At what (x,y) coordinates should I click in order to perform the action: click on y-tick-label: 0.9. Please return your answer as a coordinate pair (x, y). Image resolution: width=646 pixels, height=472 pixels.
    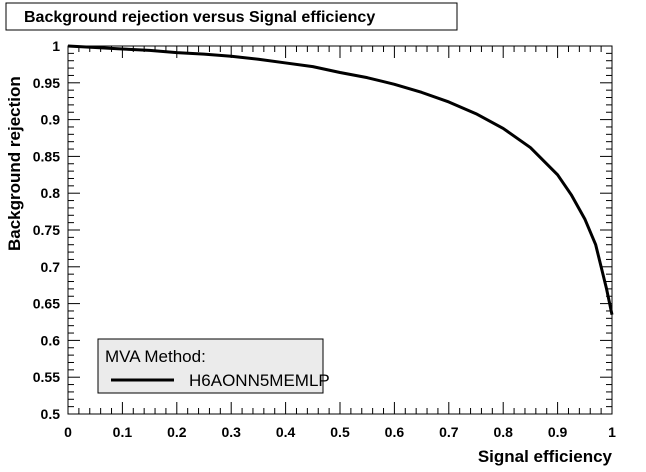
    Looking at the image, I should click on (51, 120).